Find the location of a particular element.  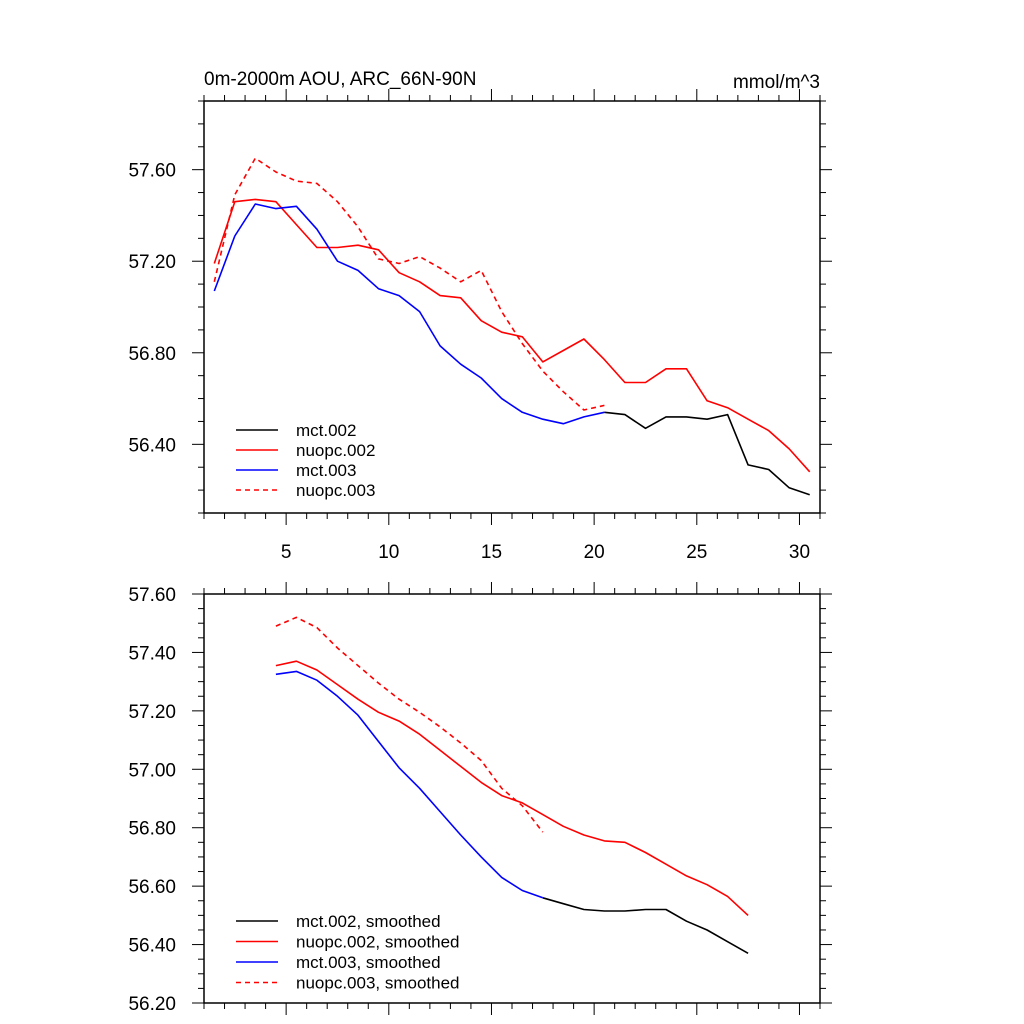

legend-label: nuopc.002, smoothed is located at coordinates (378, 942).